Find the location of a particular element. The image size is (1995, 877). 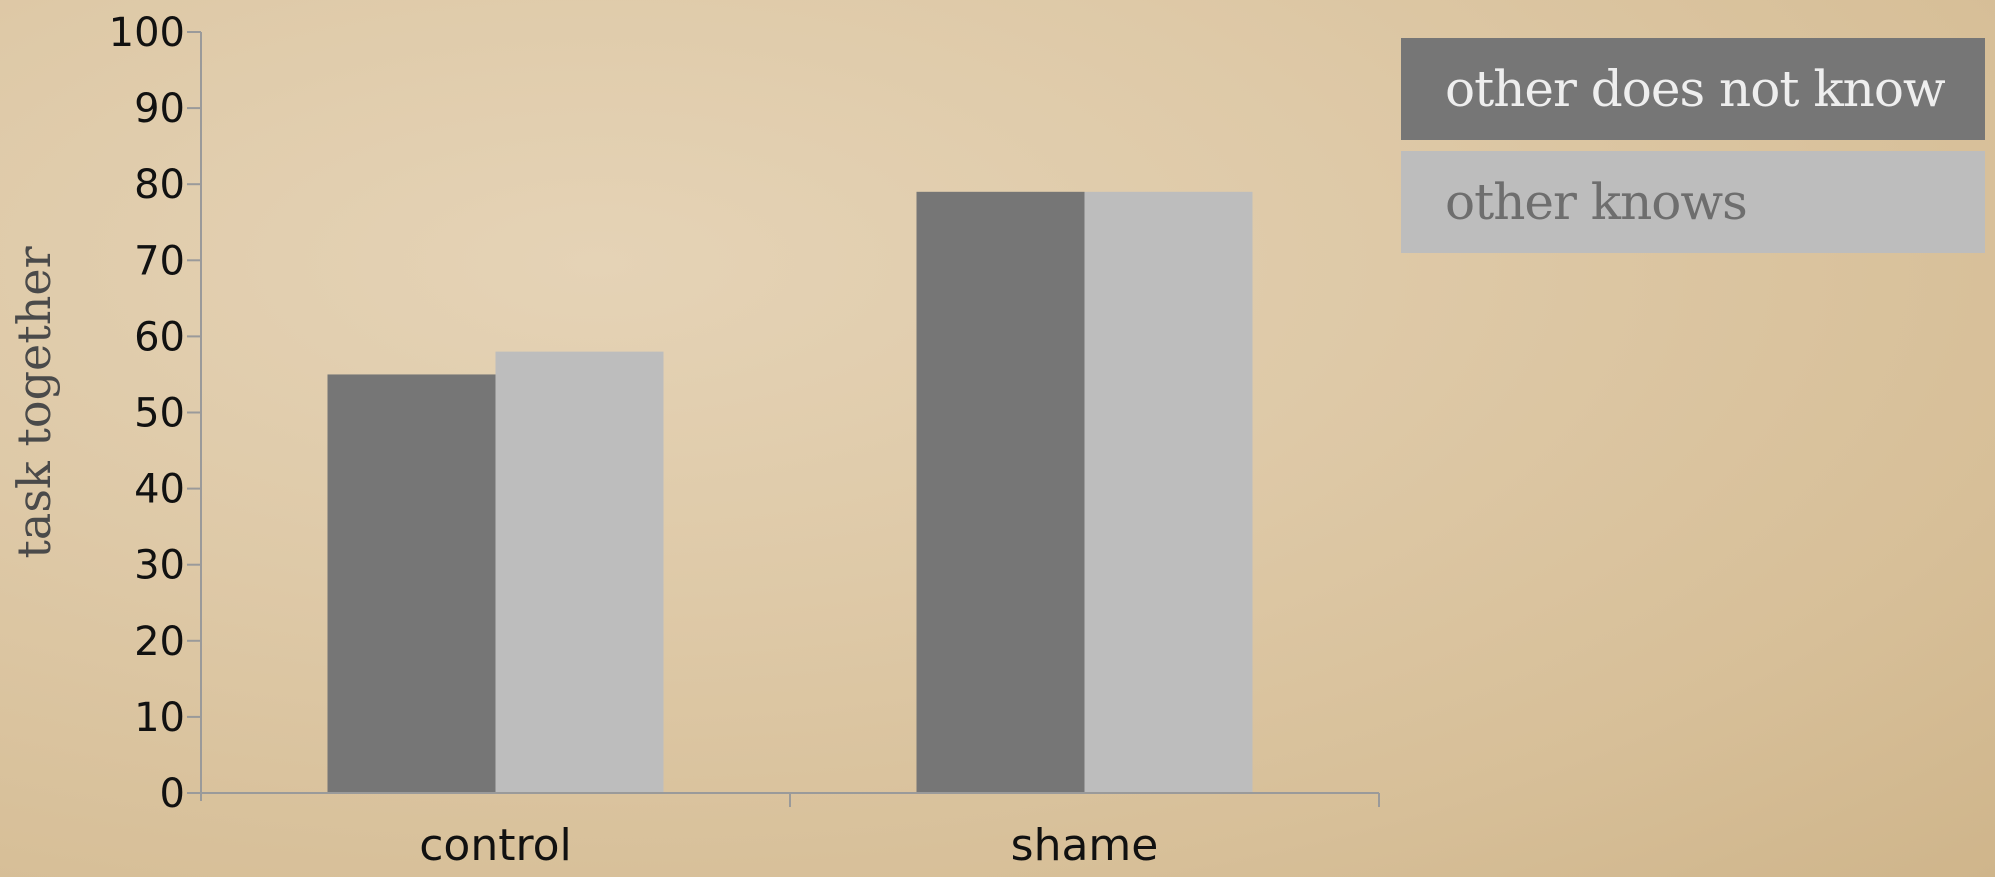

y-tick-label: 0 is located at coordinates (172, 794).